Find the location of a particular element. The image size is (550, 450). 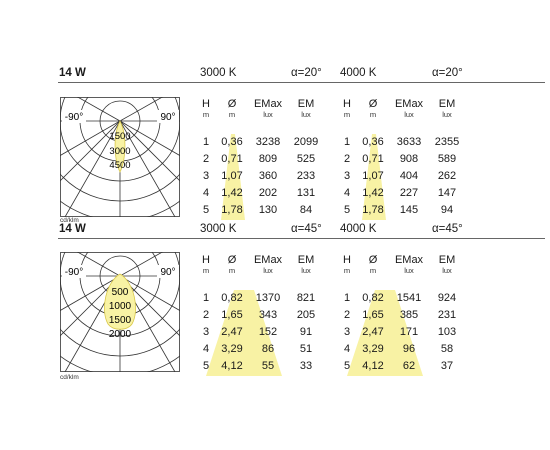

table-cell: 58 is located at coordinates (447, 349).